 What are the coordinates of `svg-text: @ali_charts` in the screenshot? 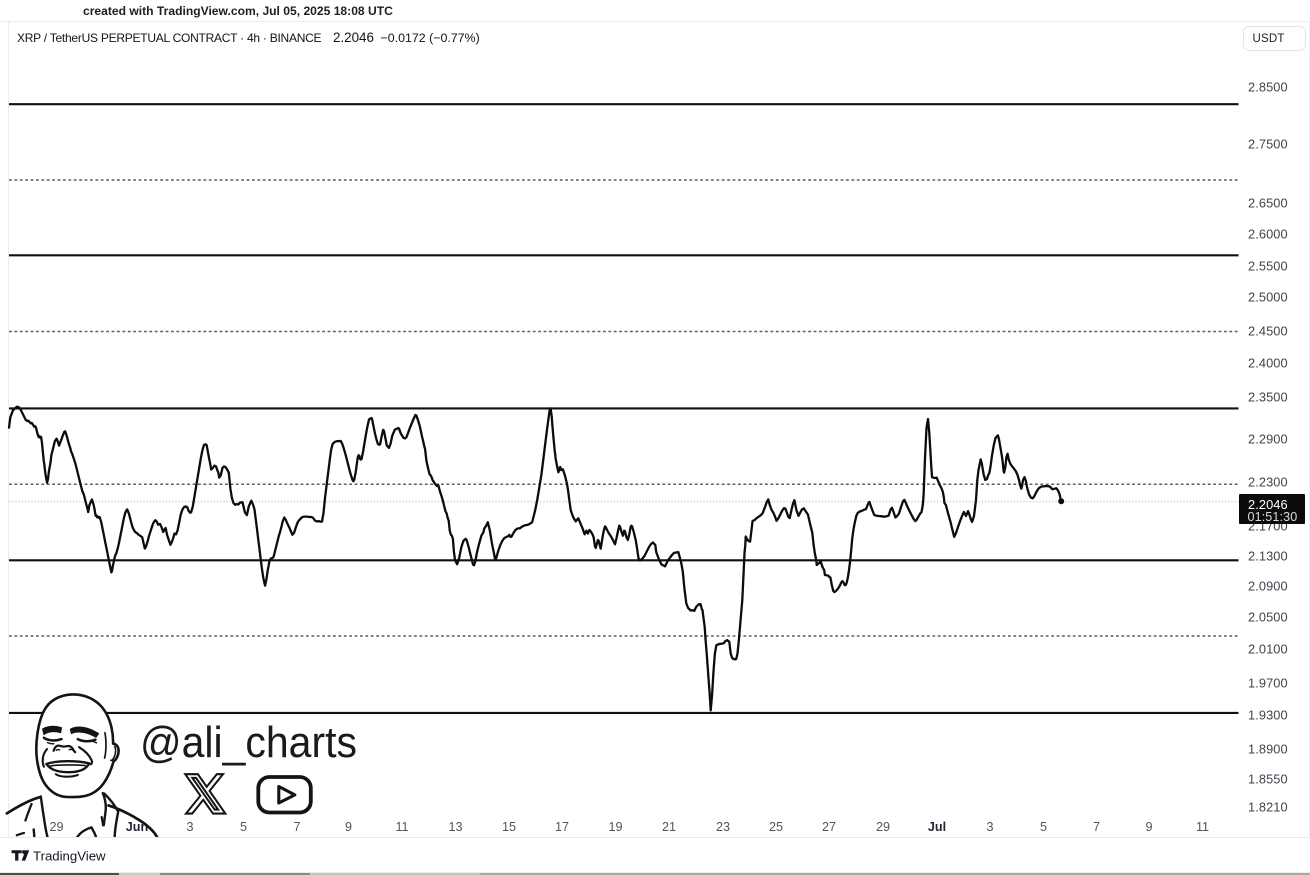 It's located at (248, 742).